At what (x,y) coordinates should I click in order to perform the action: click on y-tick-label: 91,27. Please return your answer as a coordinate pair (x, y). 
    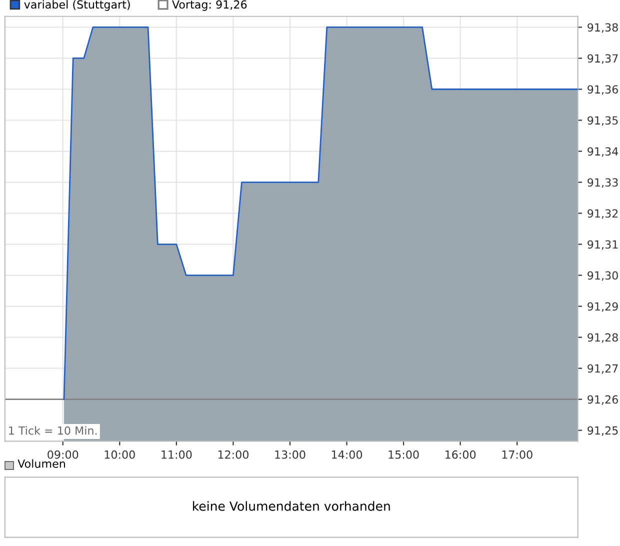
    Looking at the image, I should click on (603, 369).